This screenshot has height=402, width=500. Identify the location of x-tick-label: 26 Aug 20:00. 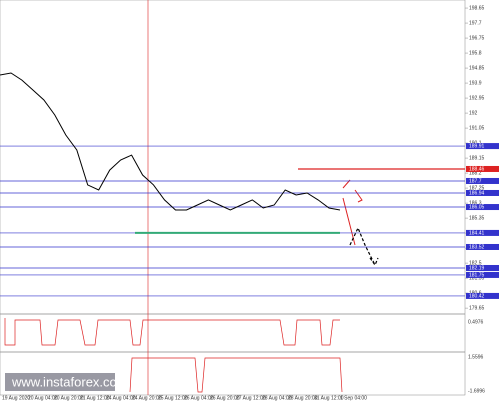
(225, 398).